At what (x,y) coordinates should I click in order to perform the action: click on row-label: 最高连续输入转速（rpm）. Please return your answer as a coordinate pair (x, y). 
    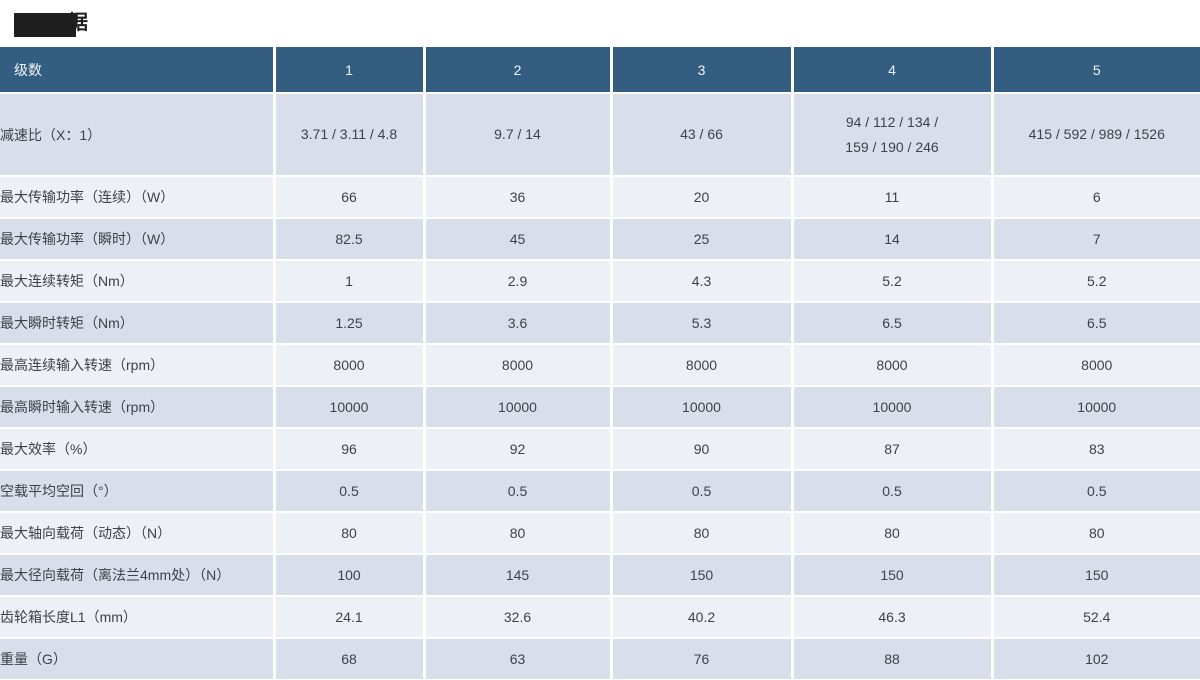
    Looking at the image, I should click on (138, 365).